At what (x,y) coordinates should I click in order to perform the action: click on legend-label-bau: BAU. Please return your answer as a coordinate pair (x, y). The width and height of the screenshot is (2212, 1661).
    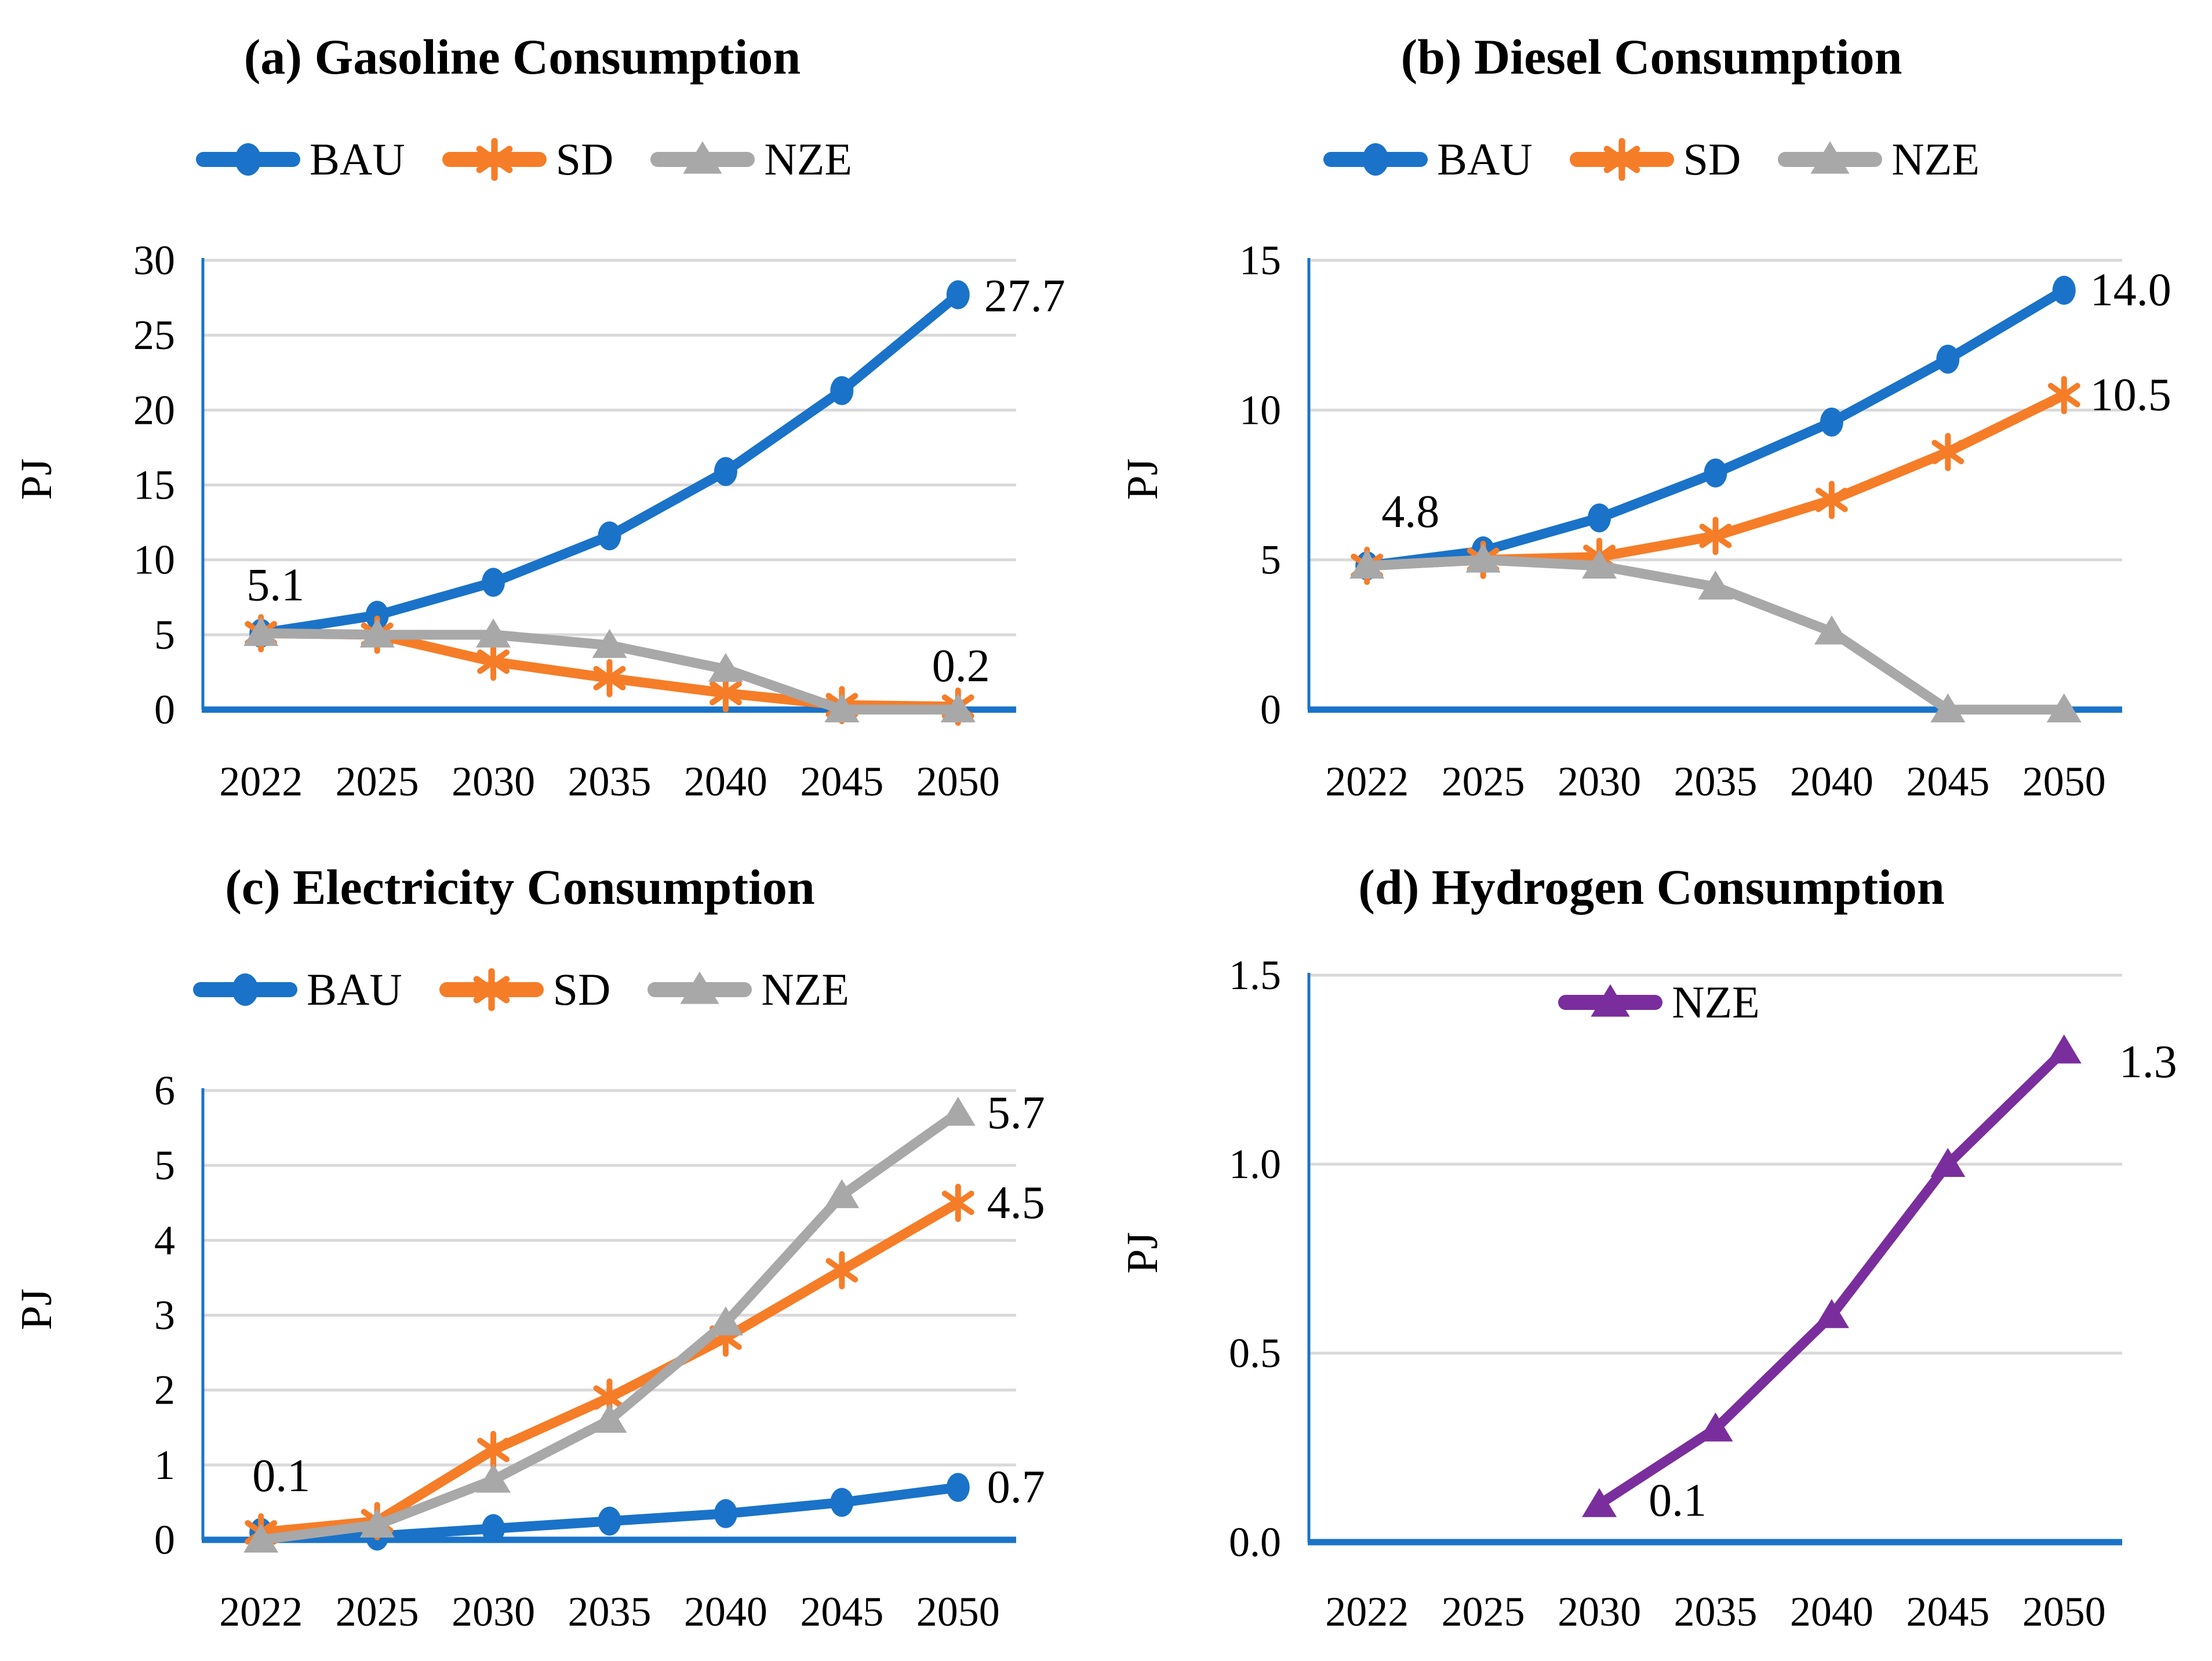
    Looking at the image, I should click on (357, 159).